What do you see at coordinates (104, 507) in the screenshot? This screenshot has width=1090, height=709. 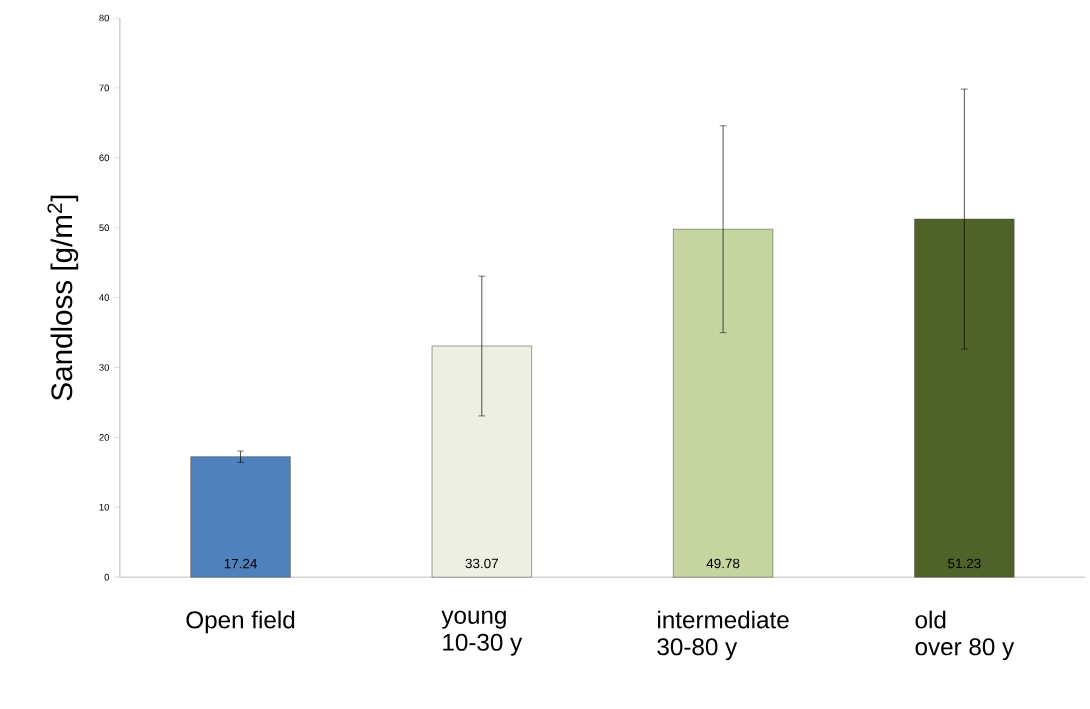 I see `y-tick-label: 10` at bounding box center [104, 507].